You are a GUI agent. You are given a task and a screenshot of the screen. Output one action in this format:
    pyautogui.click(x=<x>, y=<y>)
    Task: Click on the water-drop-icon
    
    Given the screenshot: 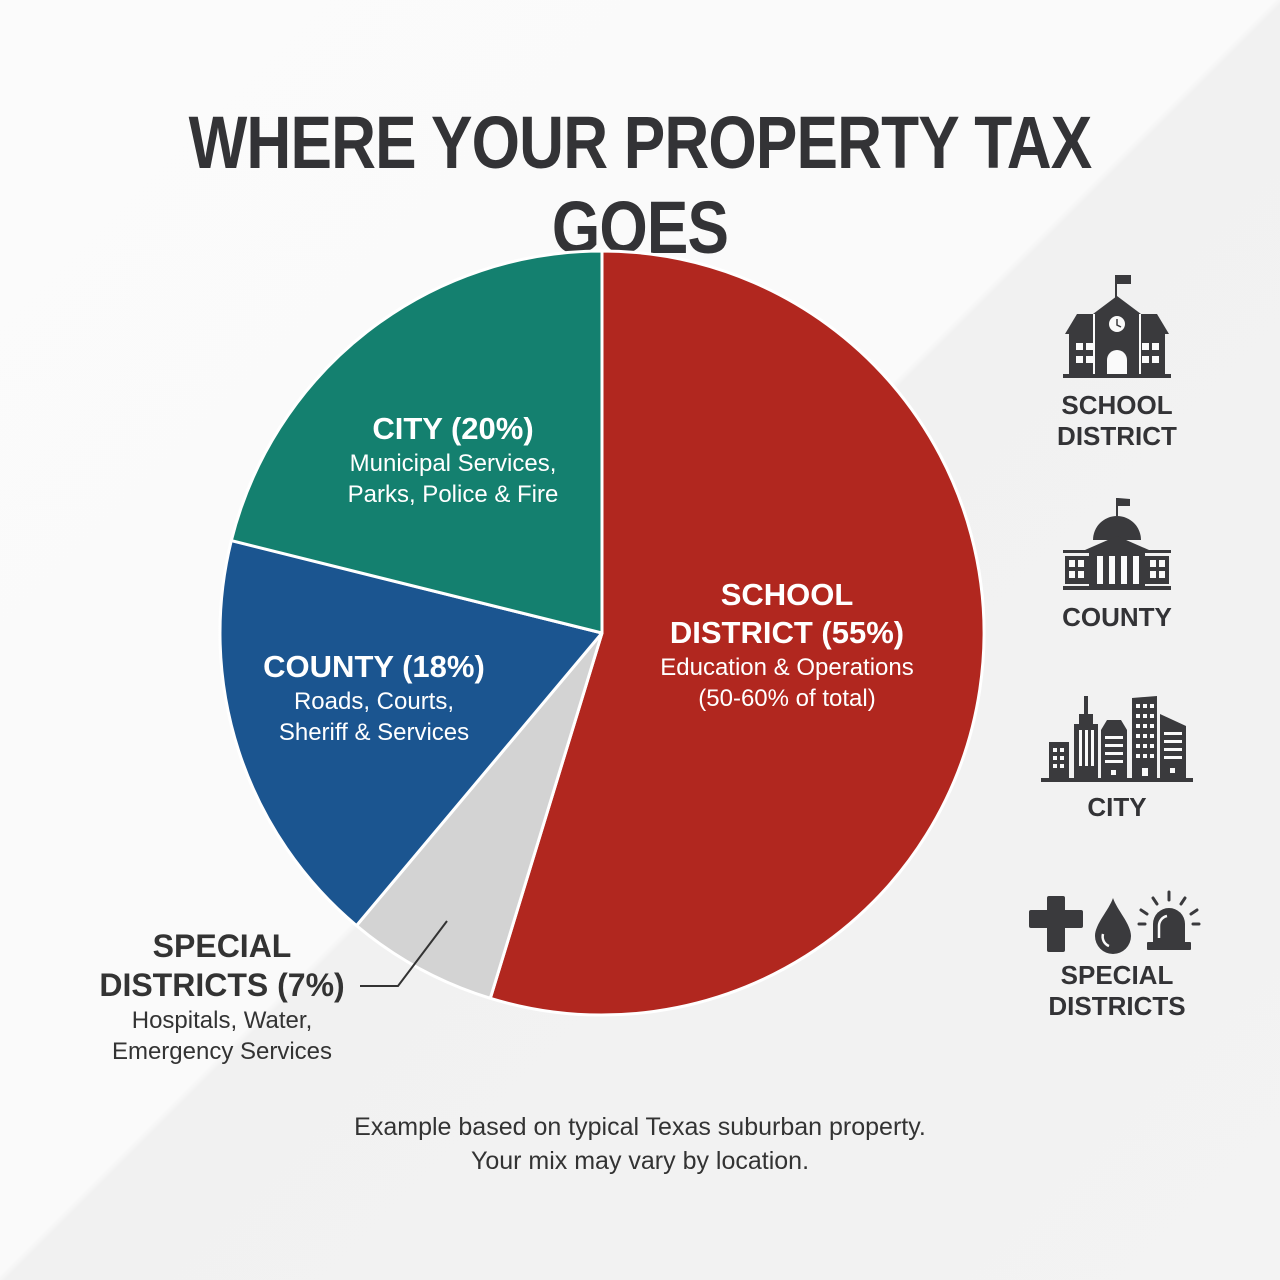 What is the action you would take?
    pyautogui.click(x=1113, y=926)
    